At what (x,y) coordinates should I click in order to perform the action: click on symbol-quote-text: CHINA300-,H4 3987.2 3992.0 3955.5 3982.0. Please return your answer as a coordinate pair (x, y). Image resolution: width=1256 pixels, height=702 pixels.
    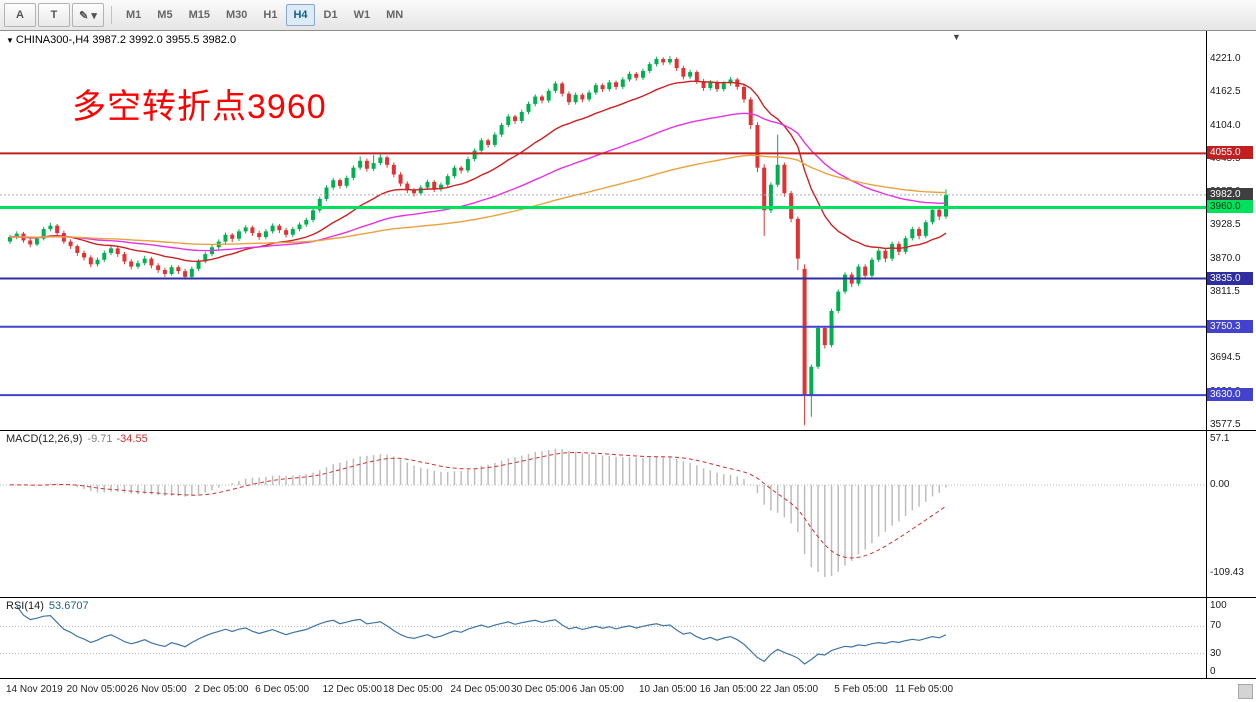
    Looking at the image, I should click on (126, 40).